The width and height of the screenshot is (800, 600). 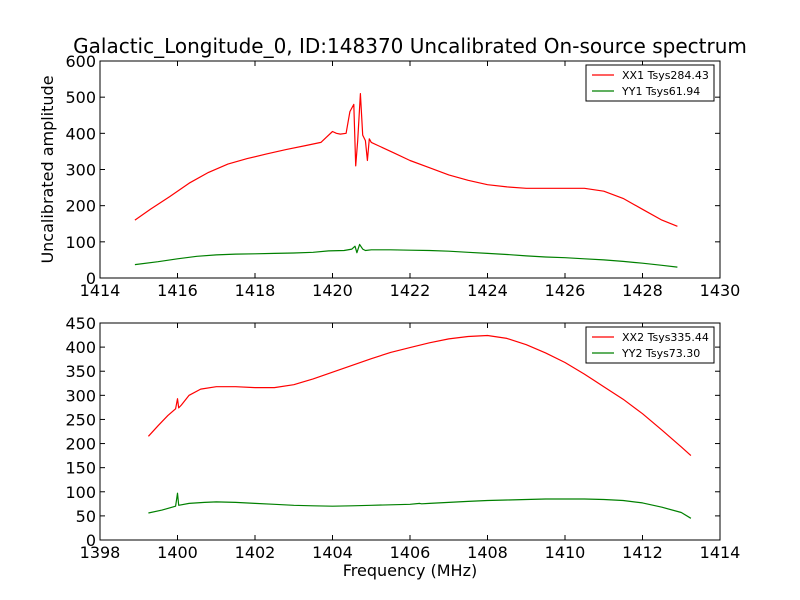 What do you see at coordinates (80, 206) in the screenshot?
I see `top-ytick-label-2: 200` at bounding box center [80, 206].